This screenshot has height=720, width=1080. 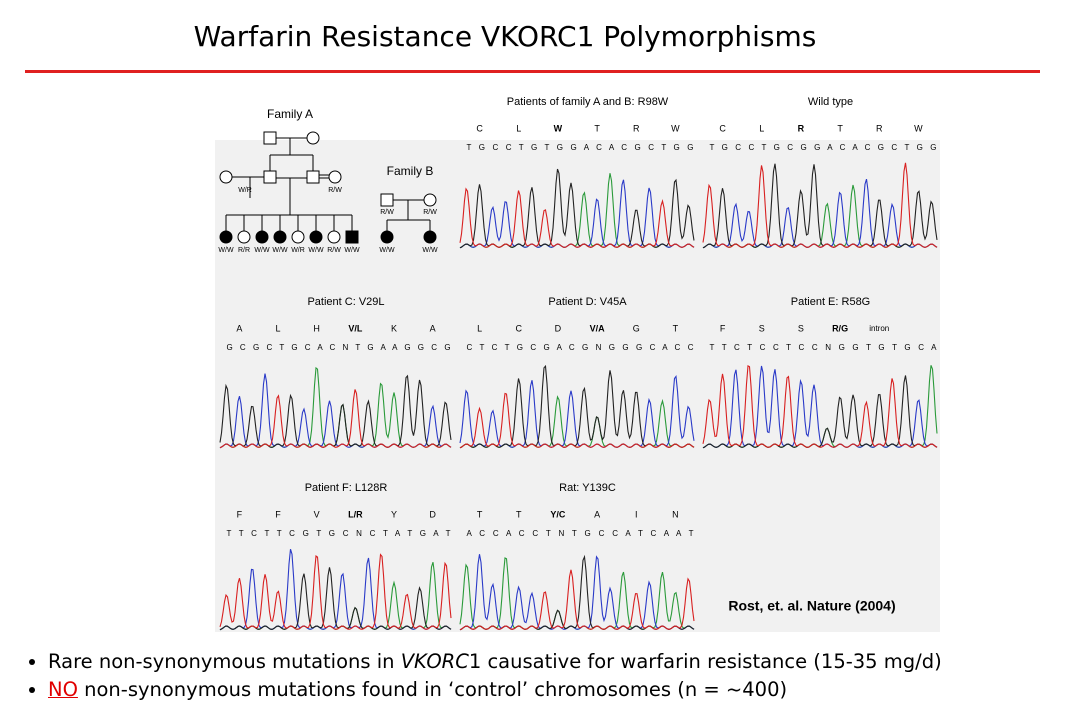 I want to click on panel-title: Patient C: V29L, so click(x=345, y=302).